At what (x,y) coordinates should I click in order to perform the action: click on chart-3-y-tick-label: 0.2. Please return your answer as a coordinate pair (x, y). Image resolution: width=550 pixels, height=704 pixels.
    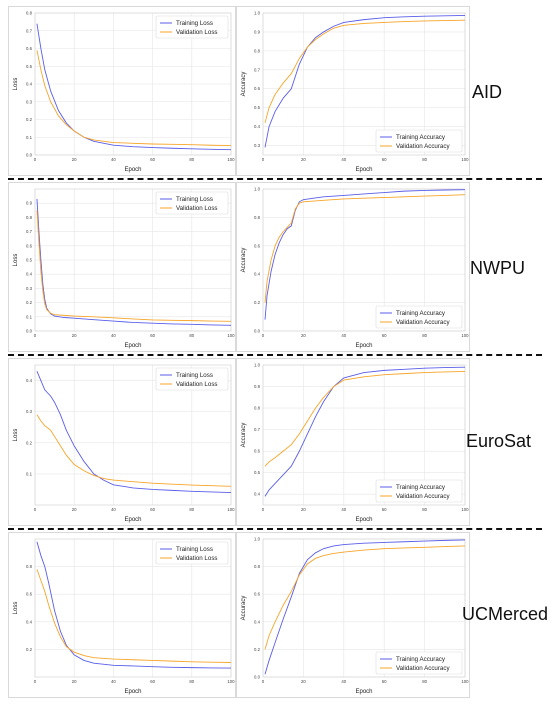
    Looking at the image, I should click on (257, 302).